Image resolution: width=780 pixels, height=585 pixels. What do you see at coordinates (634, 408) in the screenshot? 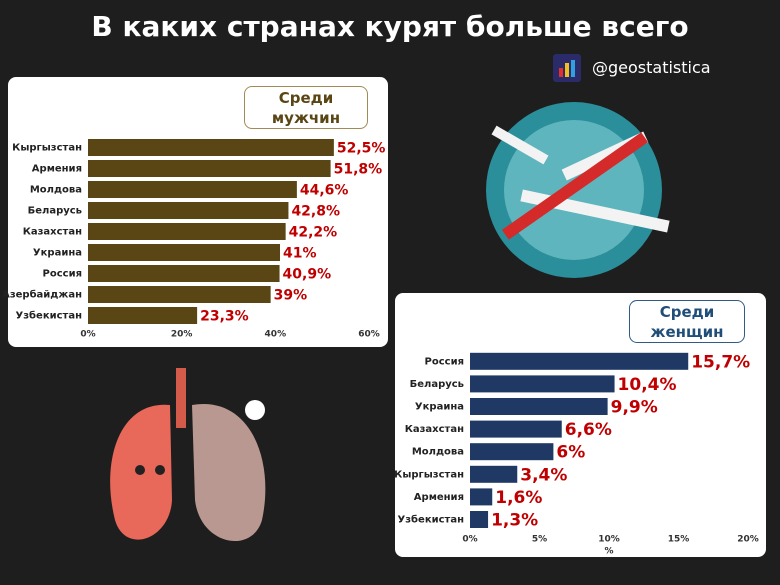
I see `value-label: 9,9%` at bounding box center [634, 408].